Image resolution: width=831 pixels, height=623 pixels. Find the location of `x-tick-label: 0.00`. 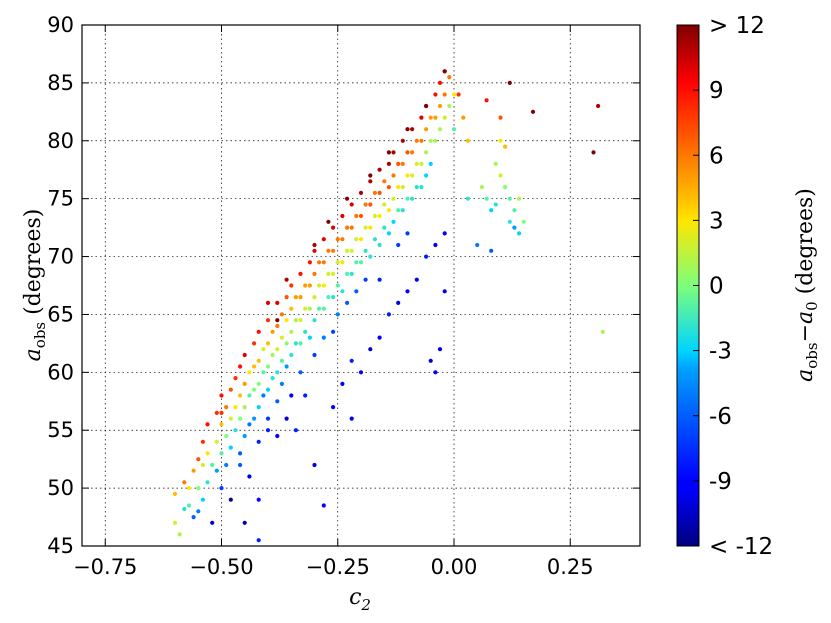

x-tick-label: 0.00 is located at coordinates (454, 567).